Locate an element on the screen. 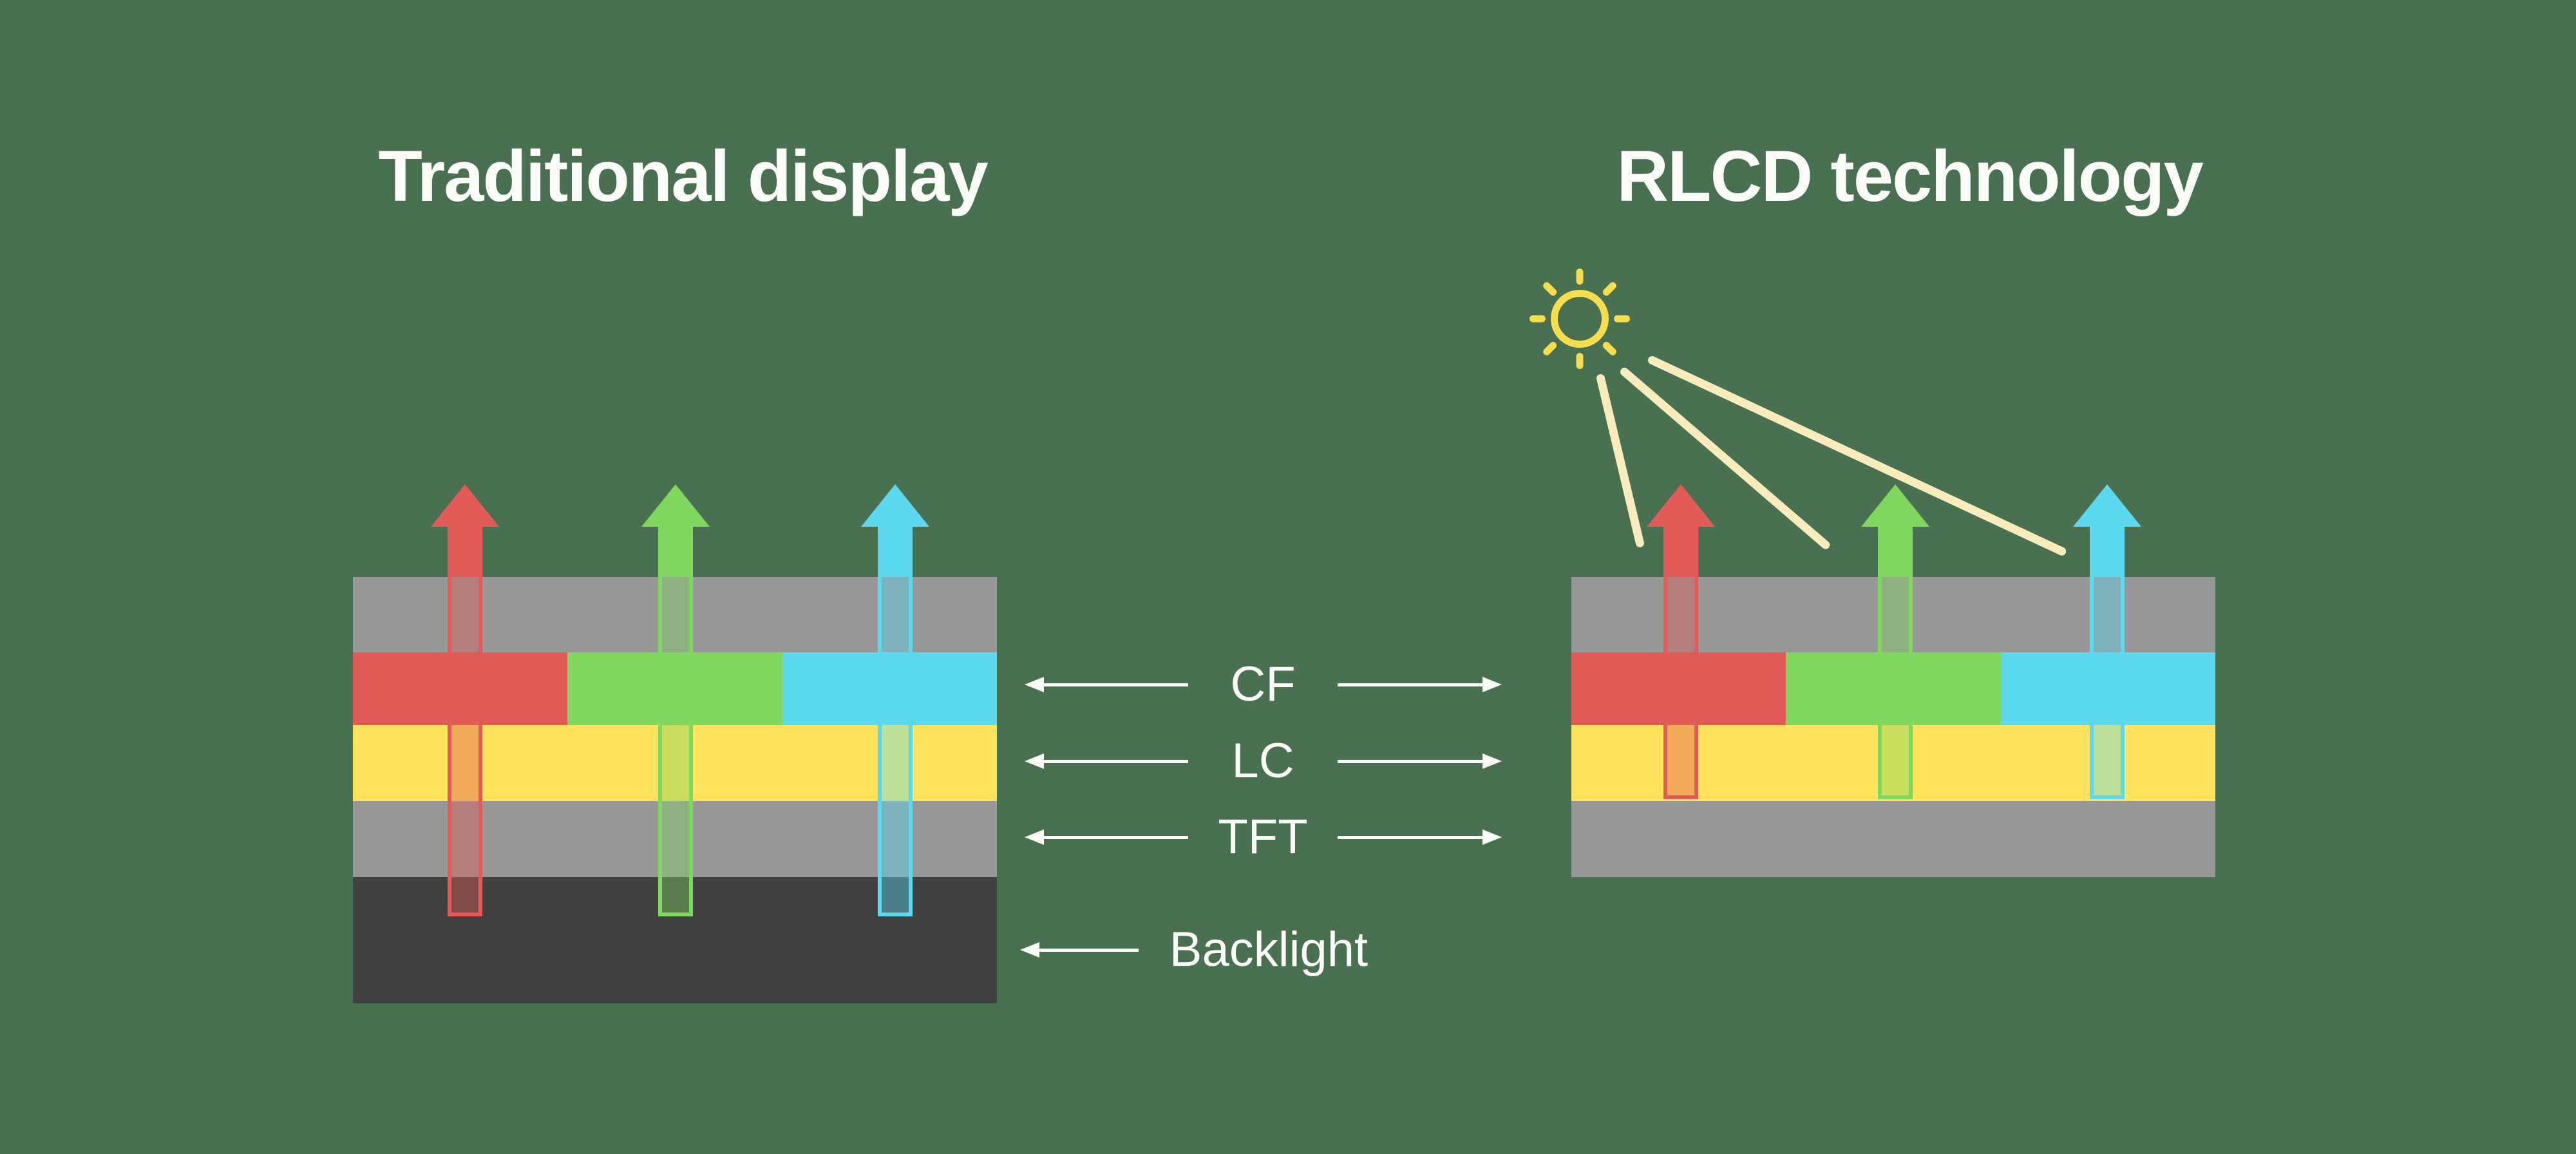  cf-right-arrow-icon is located at coordinates (1420, 684).